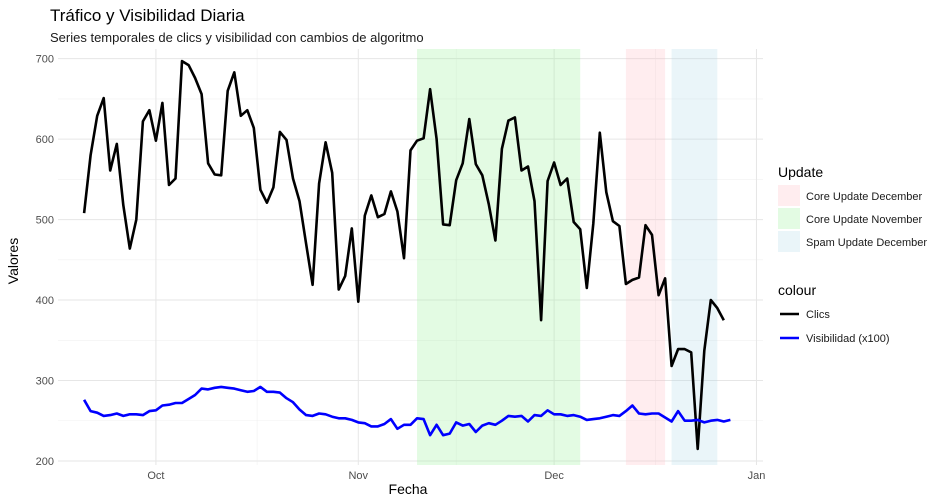 Image resolution: width=951 pixels, height=503 pixels. Describe the element at coordinates (45, 60) in the screenshot. I see `y-tick-label: 700` at that location.